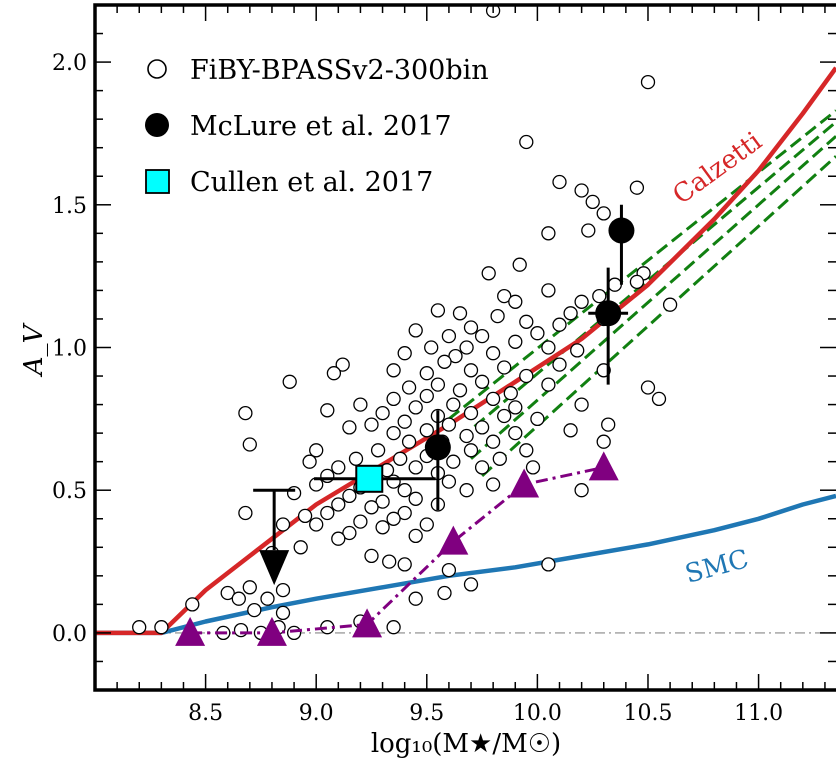 The image size is (836, 760). What do you see at coordinates (34, 350) in the screenshot?
I see `y-axis-label: A_V` at bounding box center [34, 350].